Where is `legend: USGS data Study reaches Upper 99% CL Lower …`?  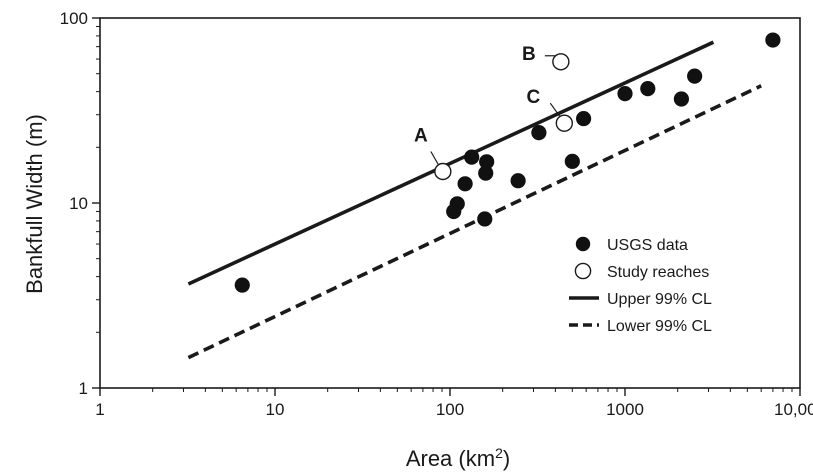
legend: USGS data Study reaches Upper 99% CL Lower … is located at coordinates (640, 285).